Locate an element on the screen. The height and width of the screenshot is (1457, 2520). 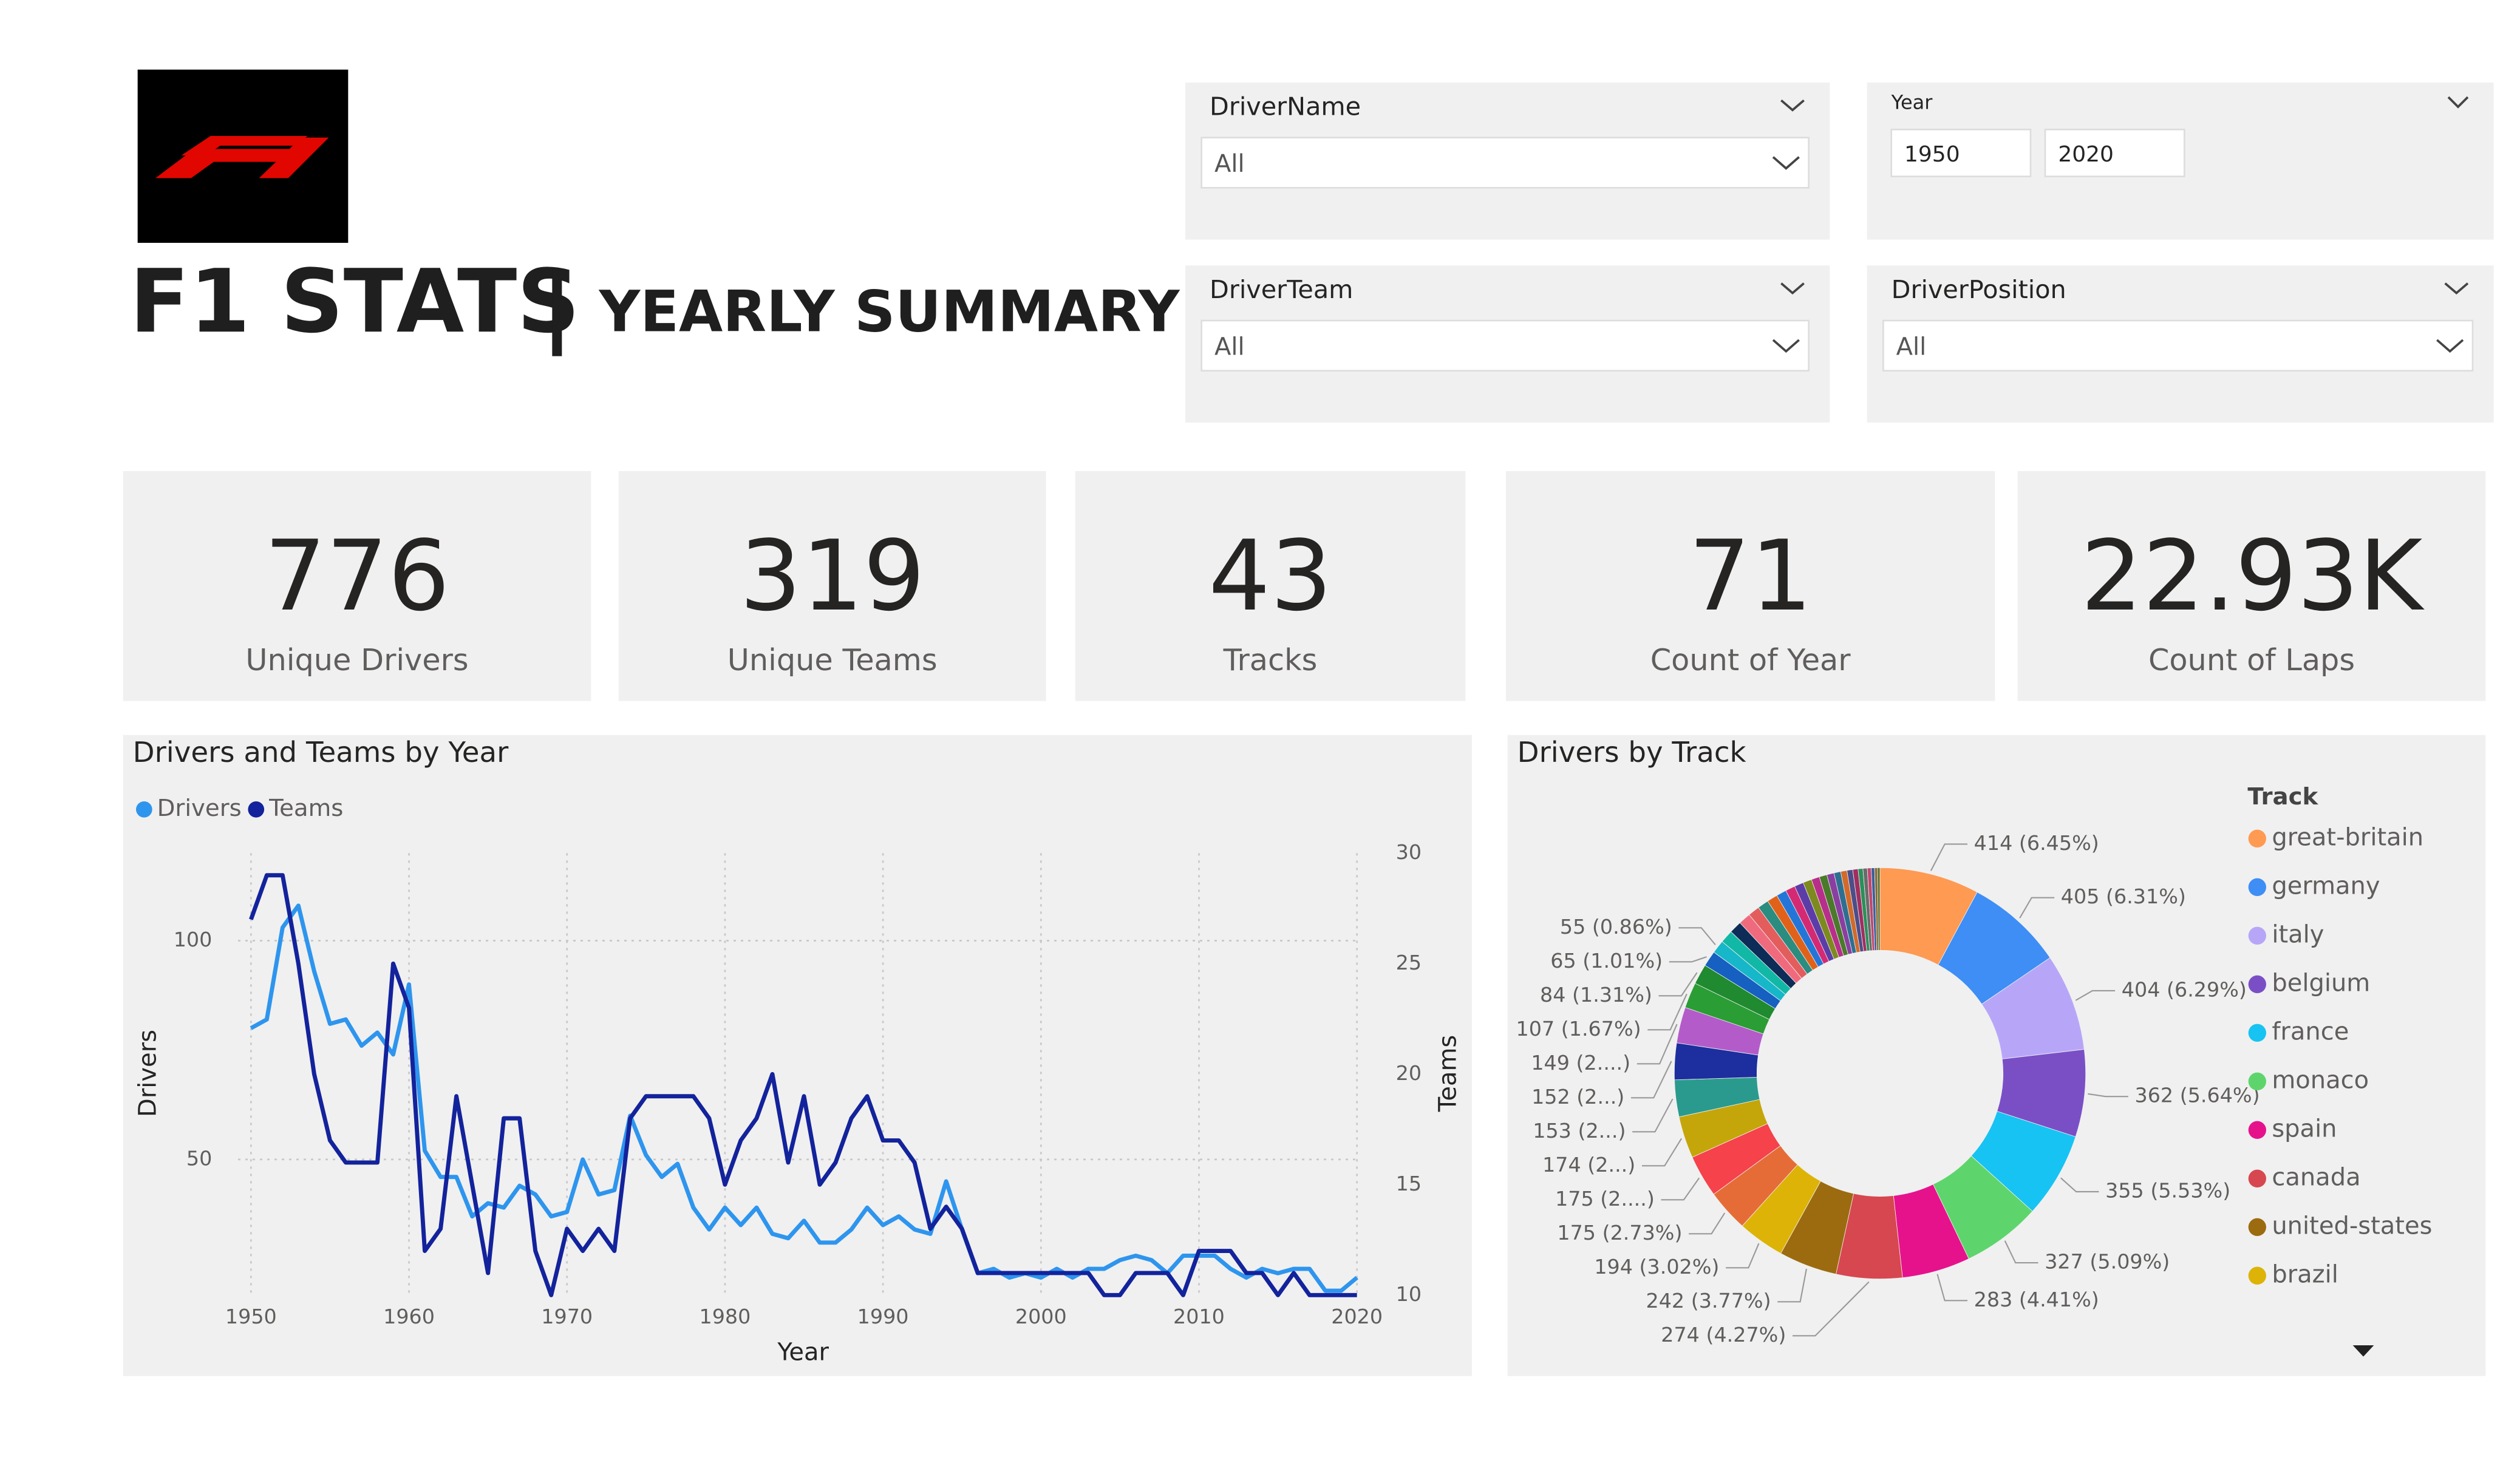
legend-label: spain is located at coordinates (2304, 1129).